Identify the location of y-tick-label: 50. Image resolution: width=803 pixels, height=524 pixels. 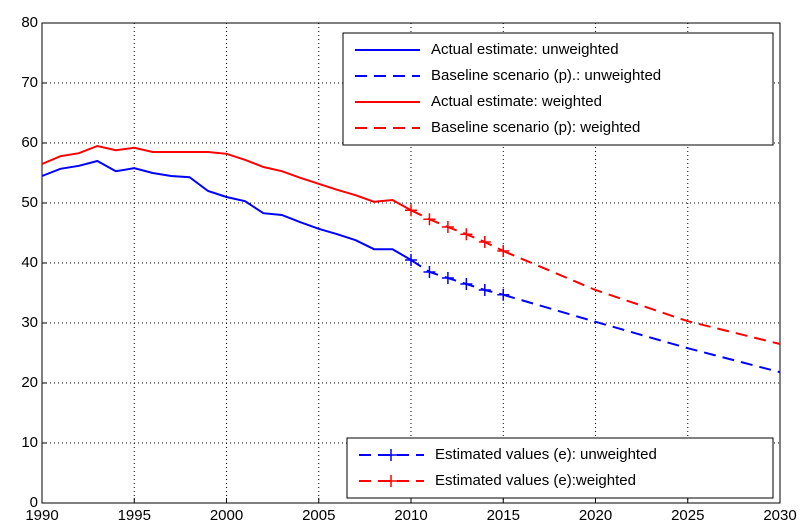
(29, 202).